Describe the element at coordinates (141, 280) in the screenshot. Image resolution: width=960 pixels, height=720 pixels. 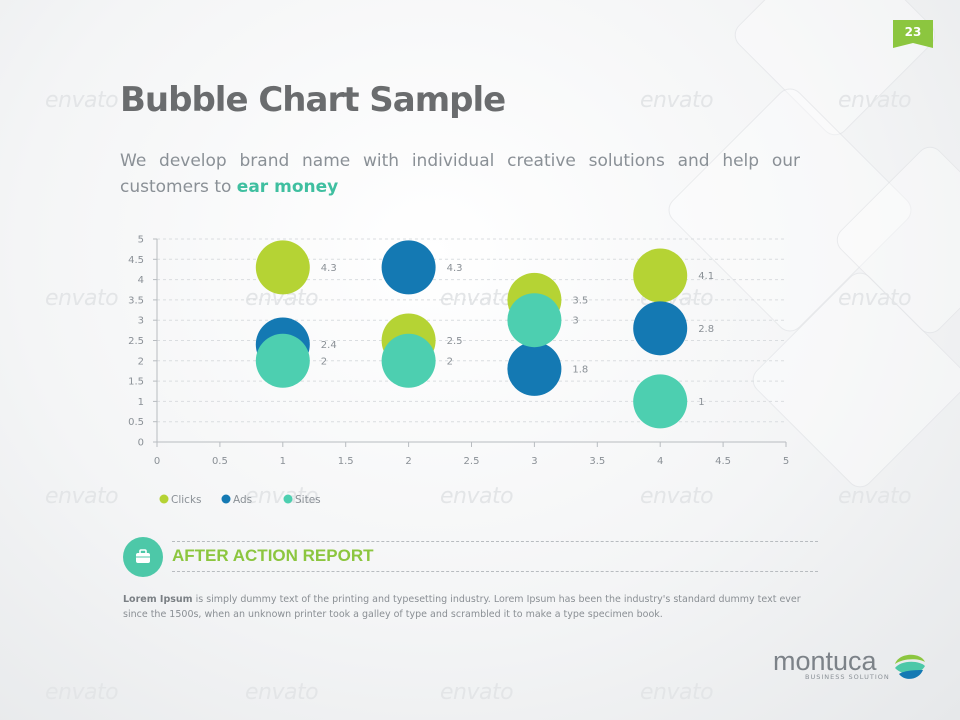
I see `y-tick-label: 4` at that location.